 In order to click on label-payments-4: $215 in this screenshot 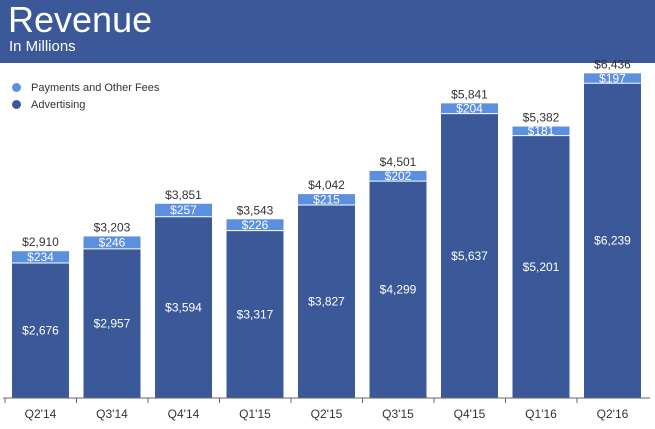, I will do `click(326, 200)`.